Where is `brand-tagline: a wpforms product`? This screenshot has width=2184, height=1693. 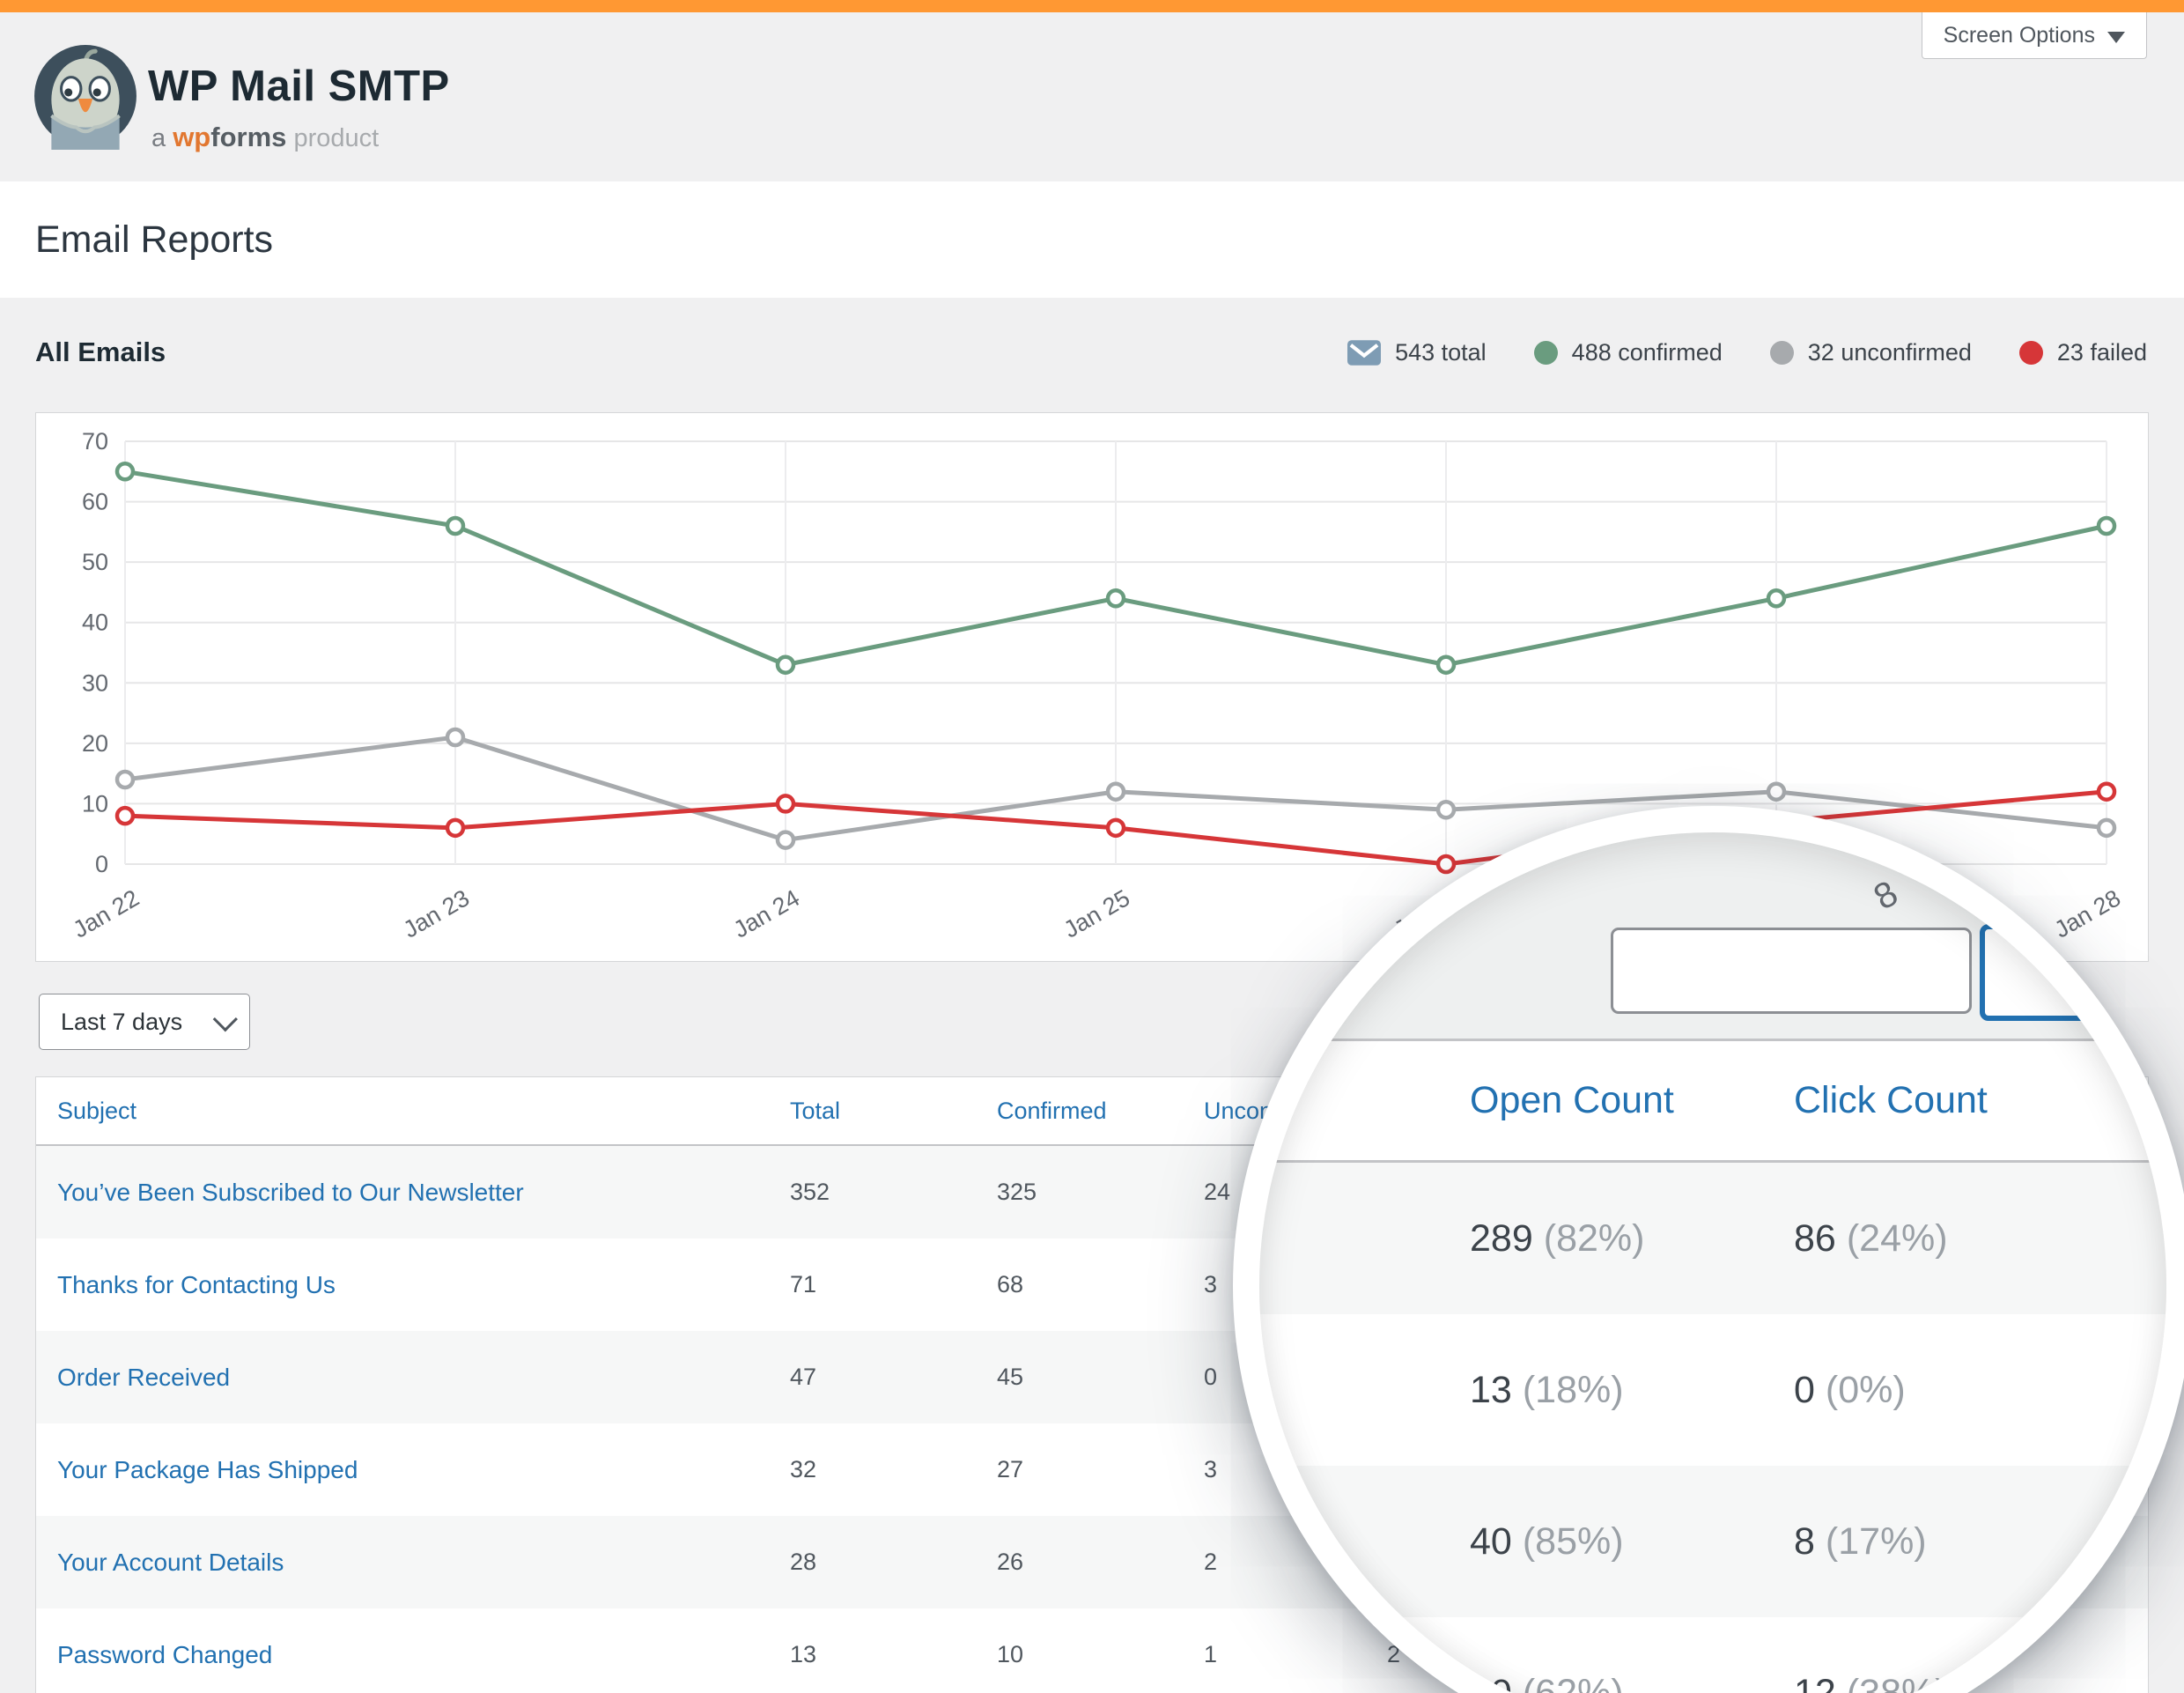
brand-tagline: a wpforms product is located at coordinates (265, 137).